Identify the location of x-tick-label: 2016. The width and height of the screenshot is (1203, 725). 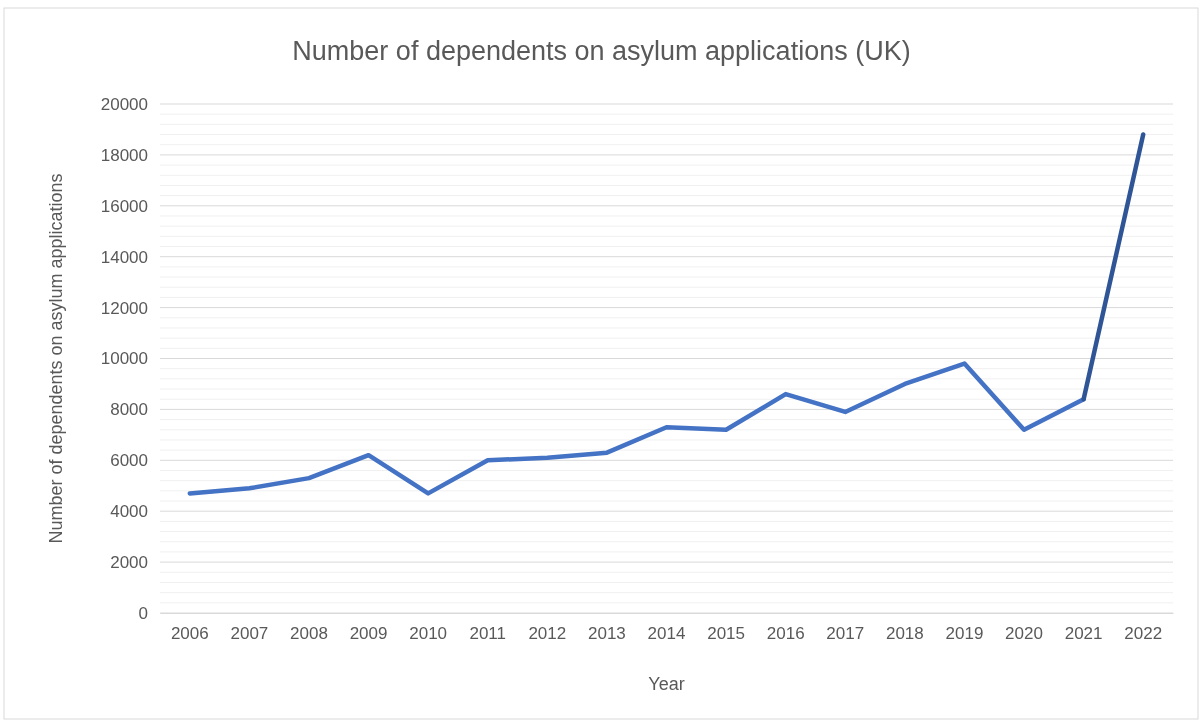
(785, 634).